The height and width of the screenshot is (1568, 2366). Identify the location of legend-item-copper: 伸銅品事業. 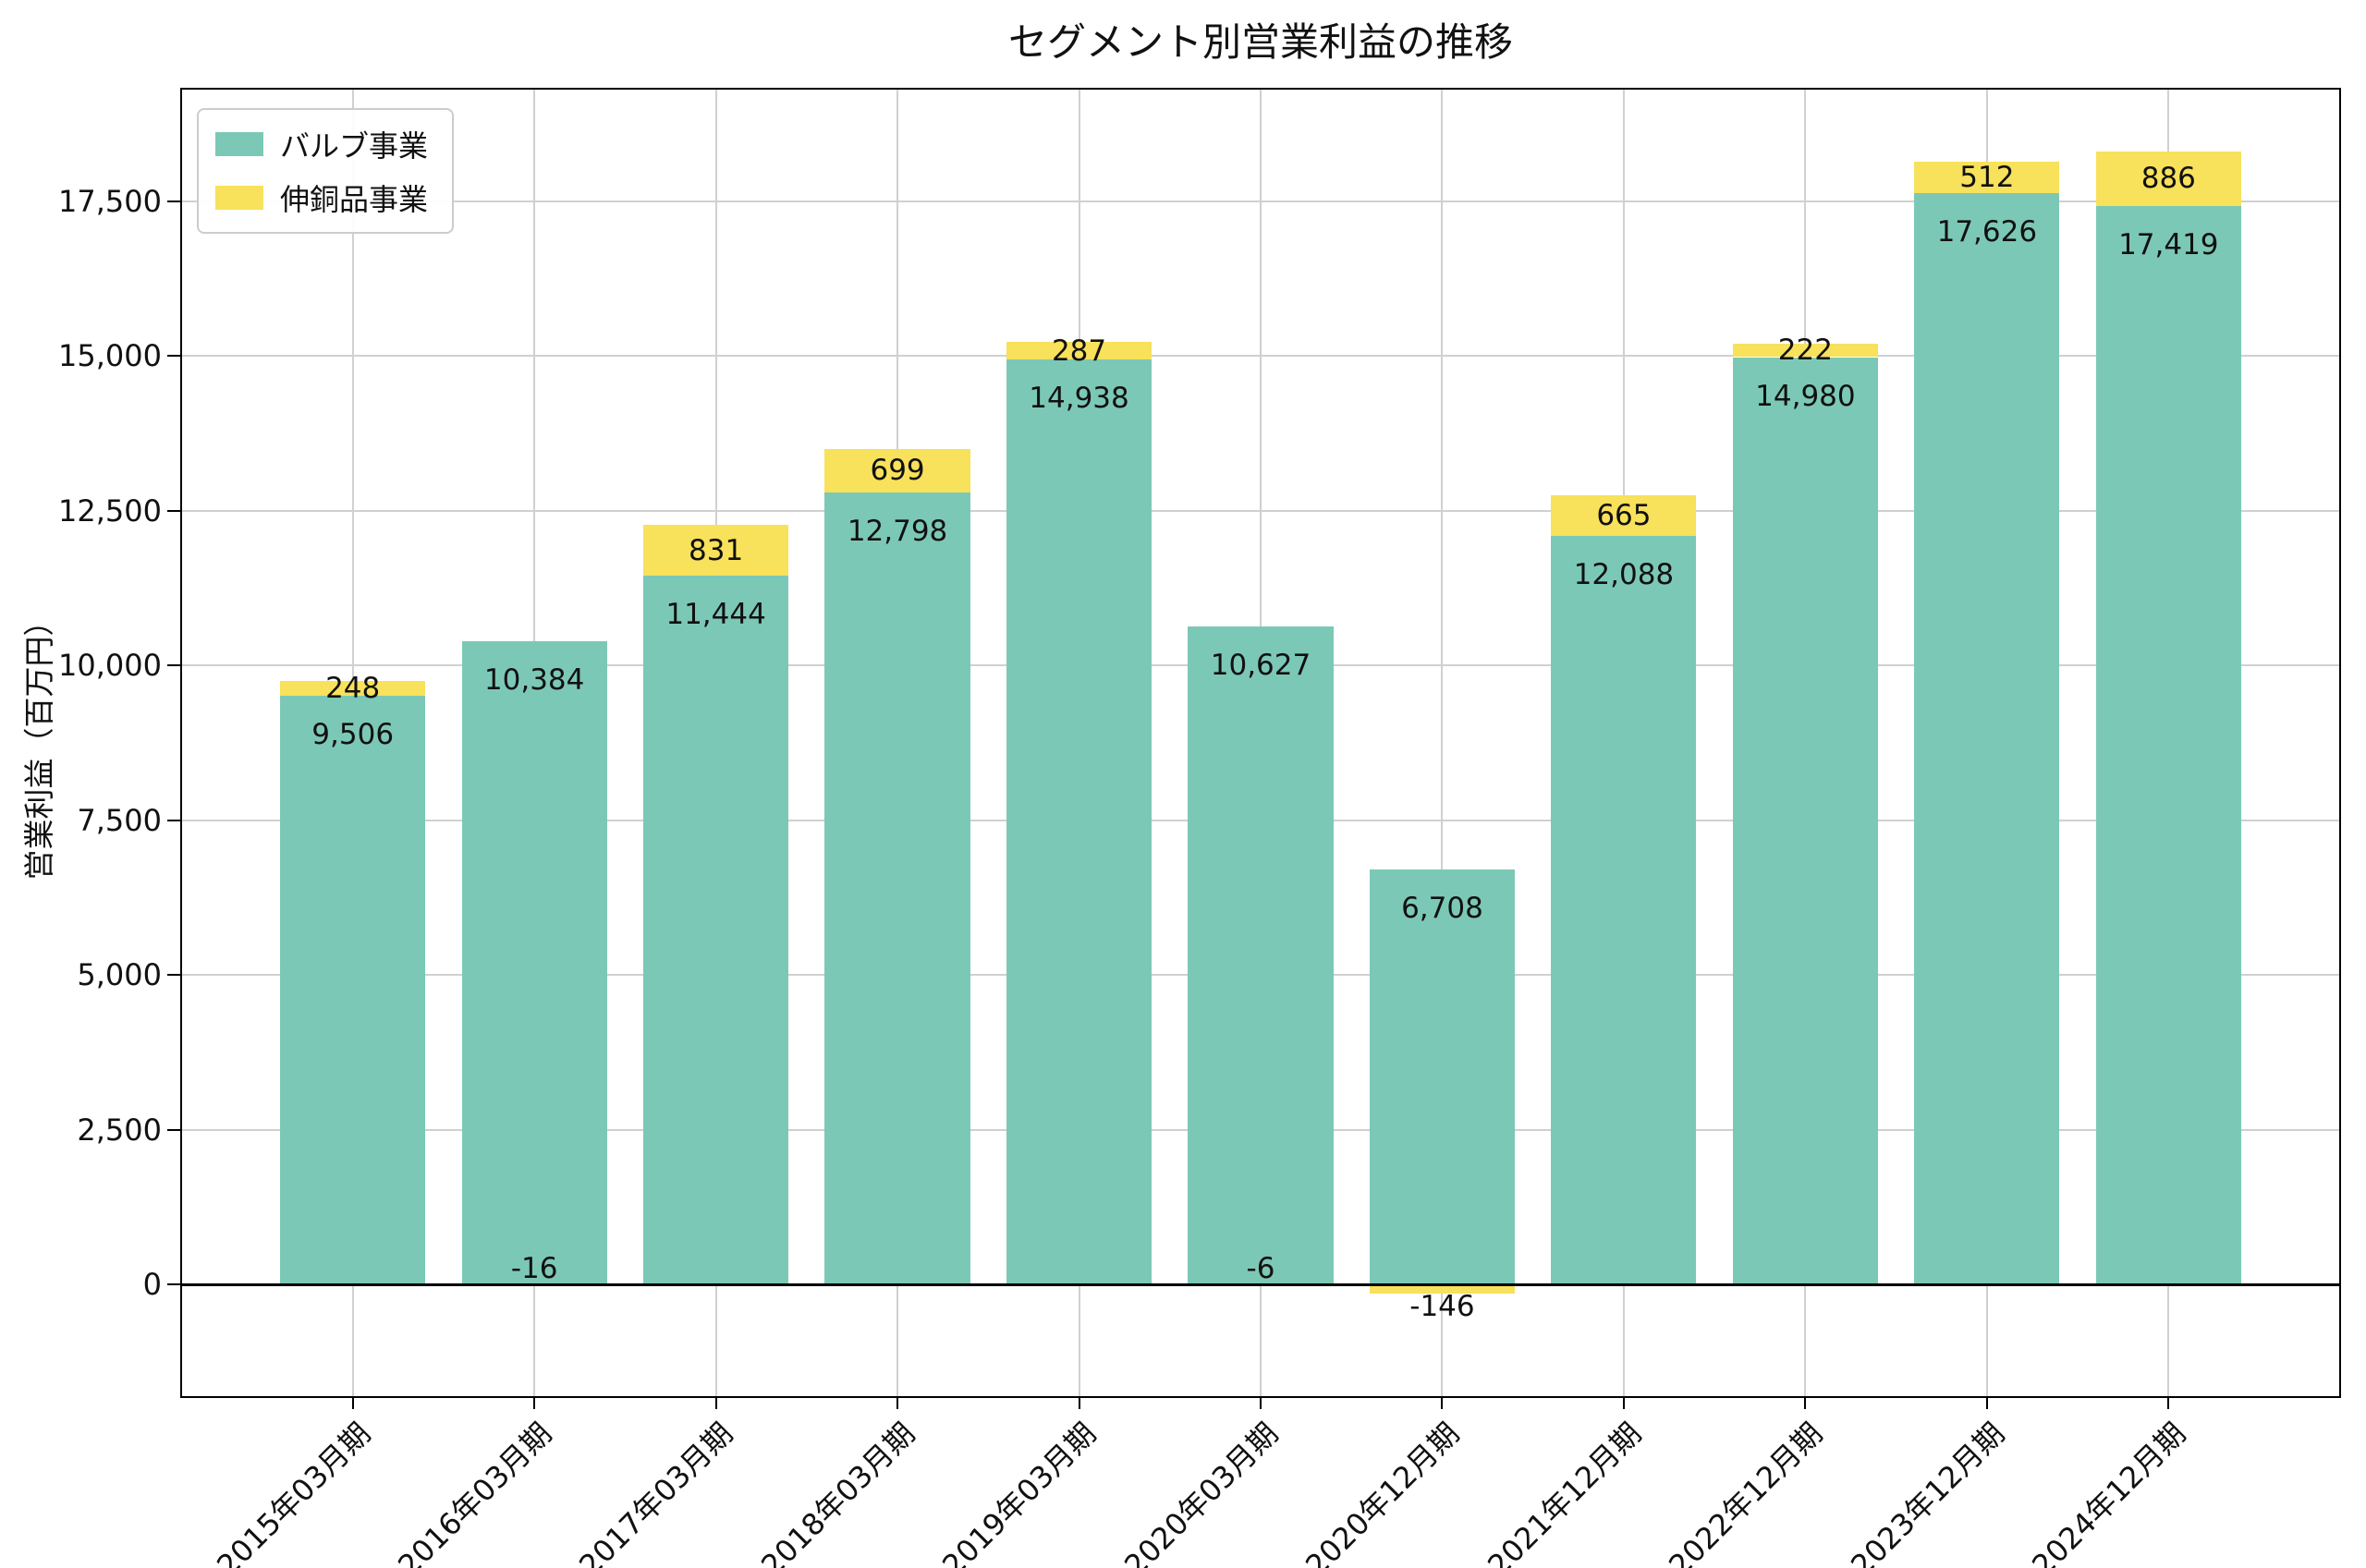
(321, 197).